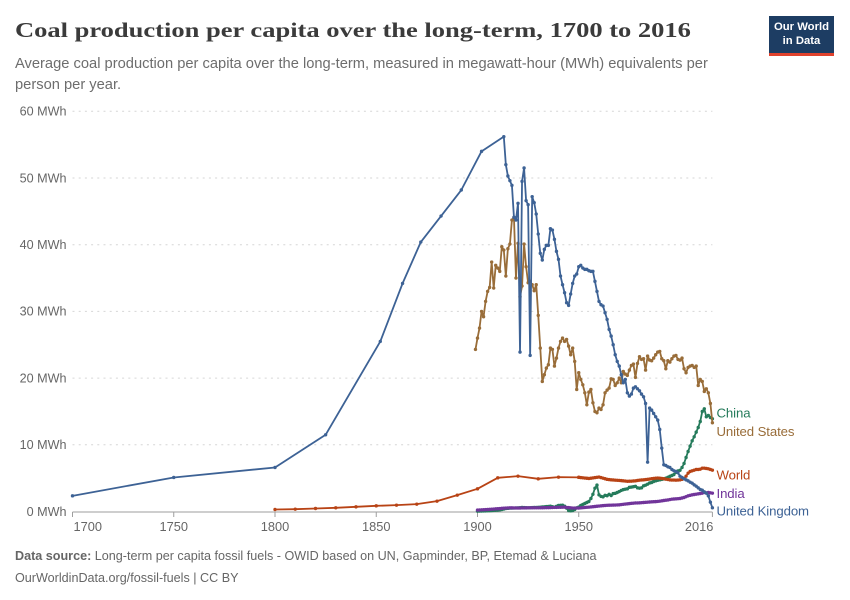 The width and height of the screenshot is (850, 600). I want to click on svg-text: 0 MWh, so click(47, 512).